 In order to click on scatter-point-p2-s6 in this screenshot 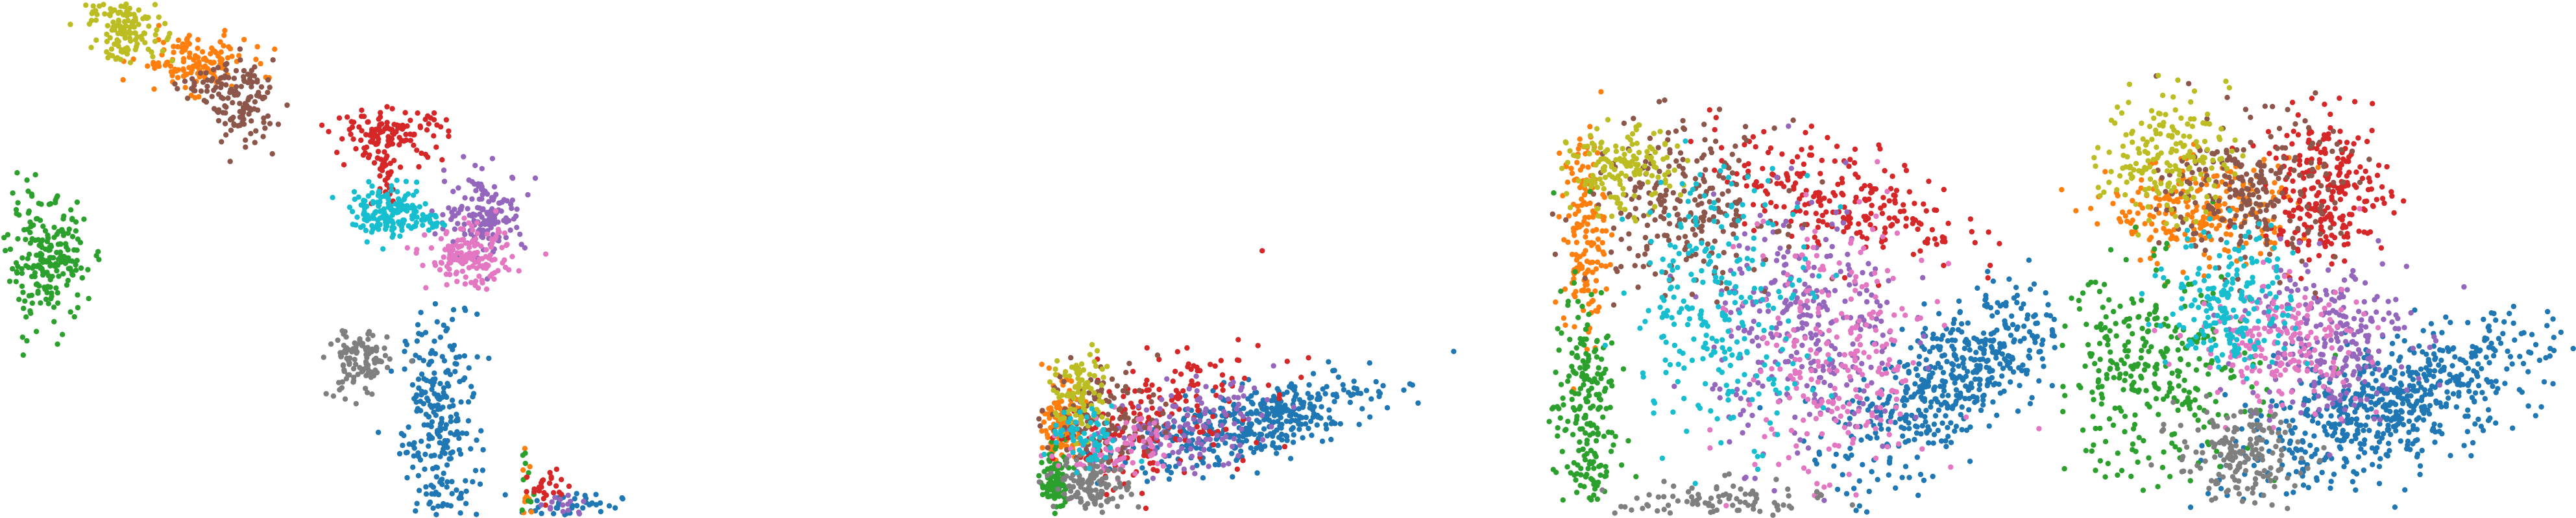, I will do `click(1108, 414)`.